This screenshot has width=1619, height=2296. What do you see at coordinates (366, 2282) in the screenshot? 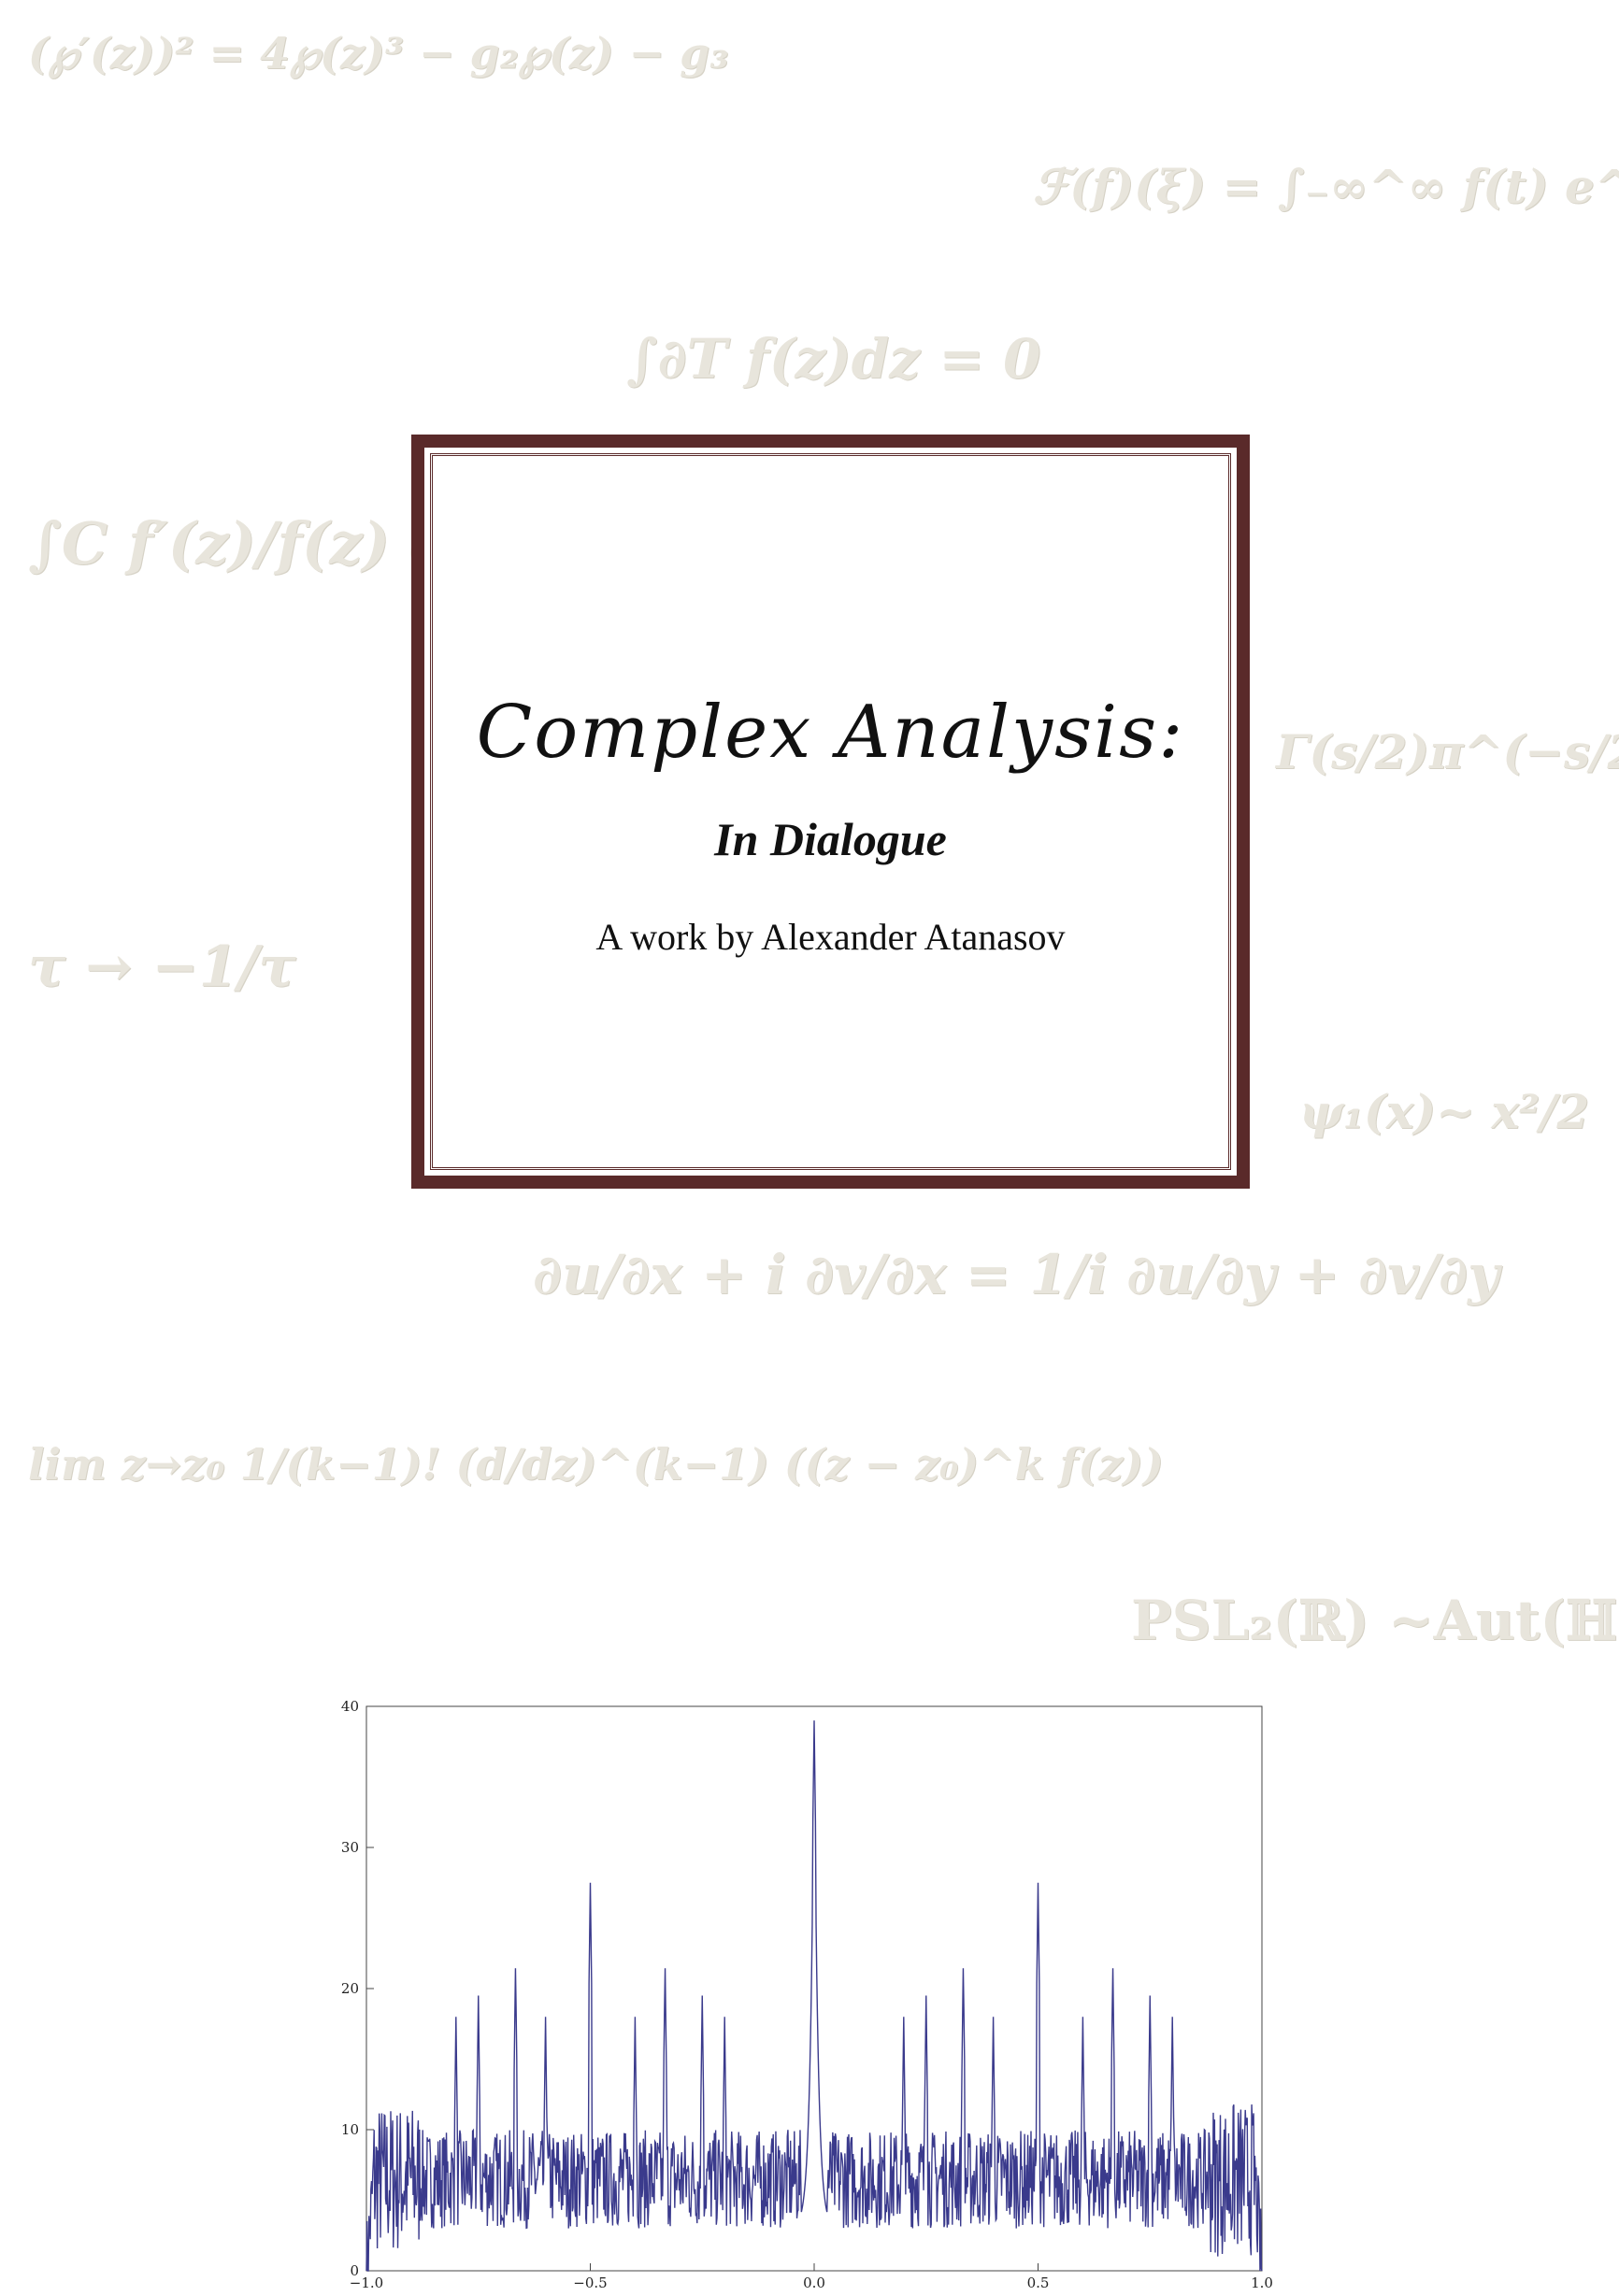
I see `x-tick-label: −1.0` at bounding box center [366, 2282].